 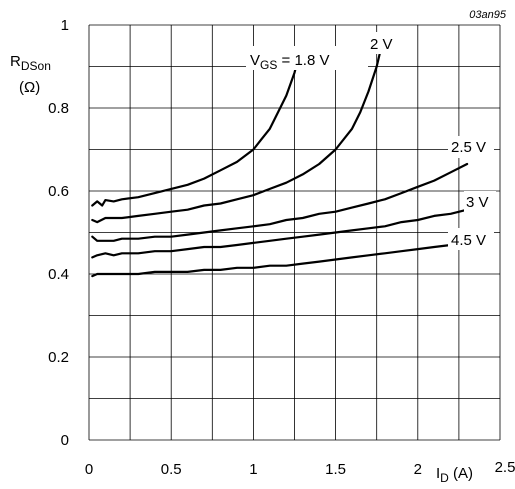 What do you see at coordinates (381, 44) in the screenshot?
I see `curve-label-2v: 2 V` at bounding box center [381, 44].